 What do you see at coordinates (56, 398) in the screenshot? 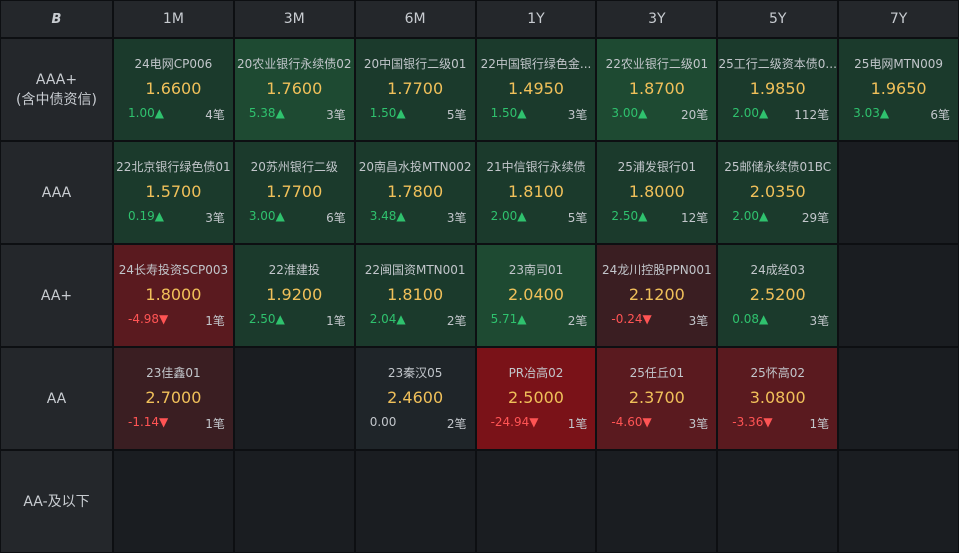
I see `rating-label: AA` at bounding box center [56, 398].